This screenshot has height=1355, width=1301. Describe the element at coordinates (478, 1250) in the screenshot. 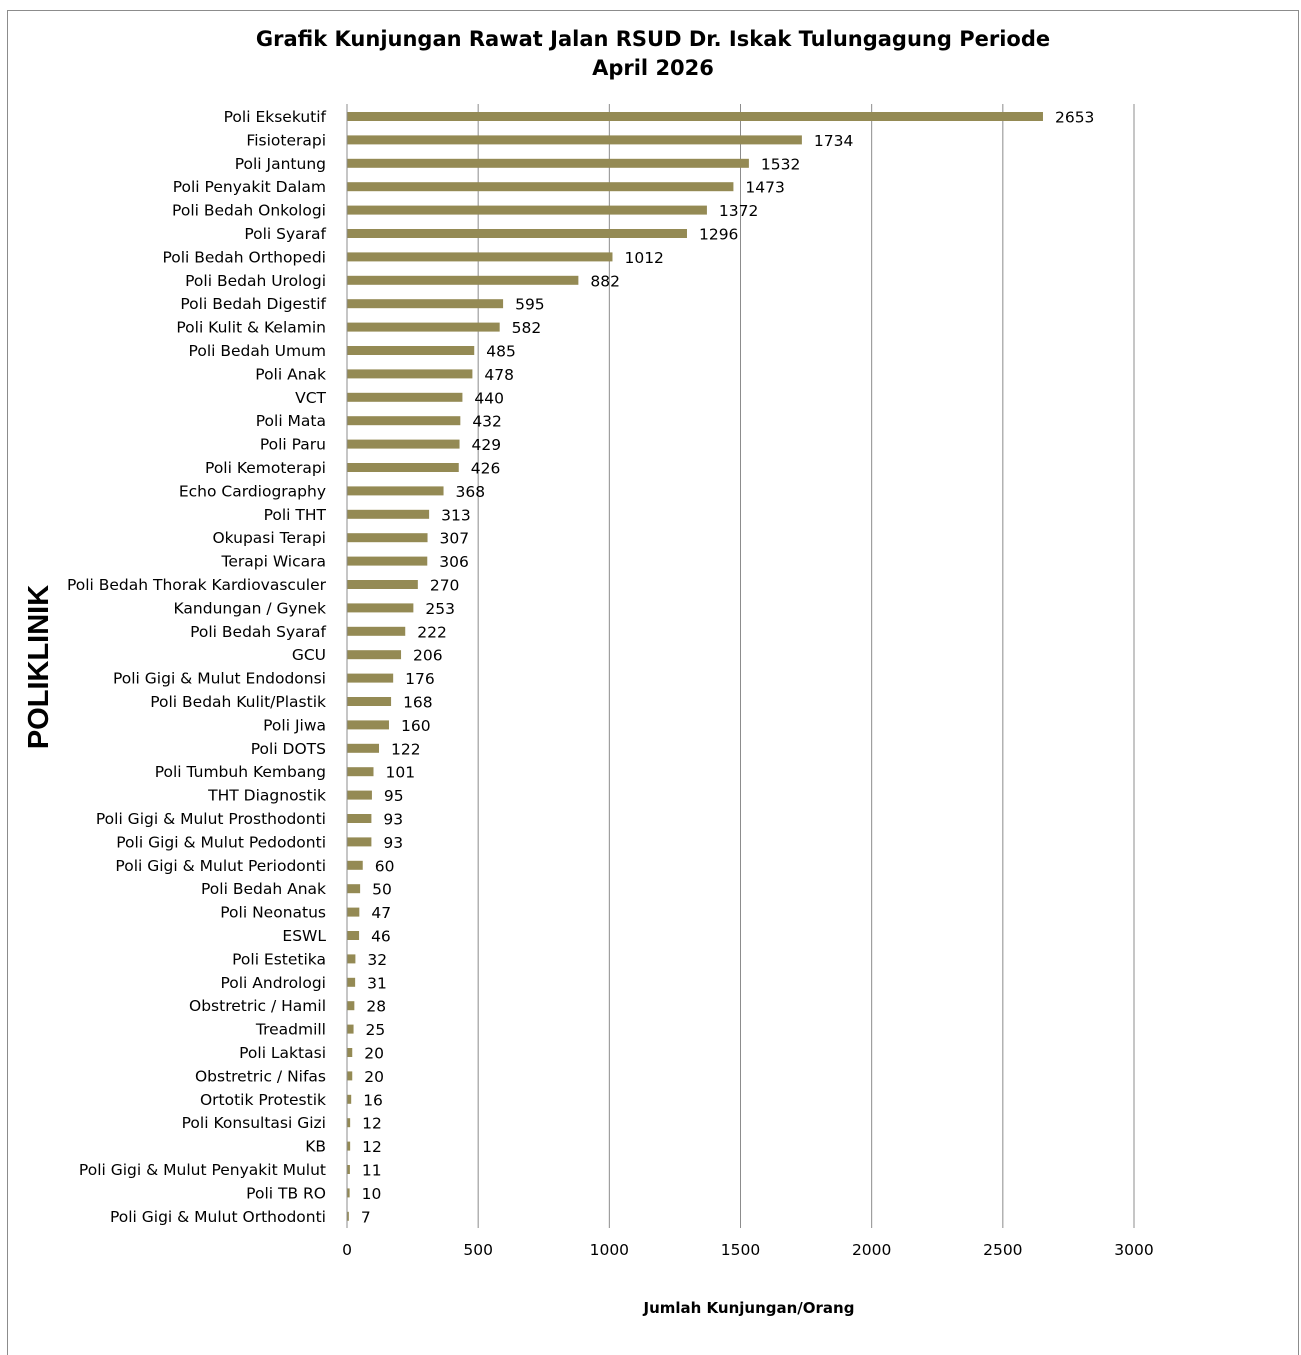

I see `x-tick-label: 500` at that location.